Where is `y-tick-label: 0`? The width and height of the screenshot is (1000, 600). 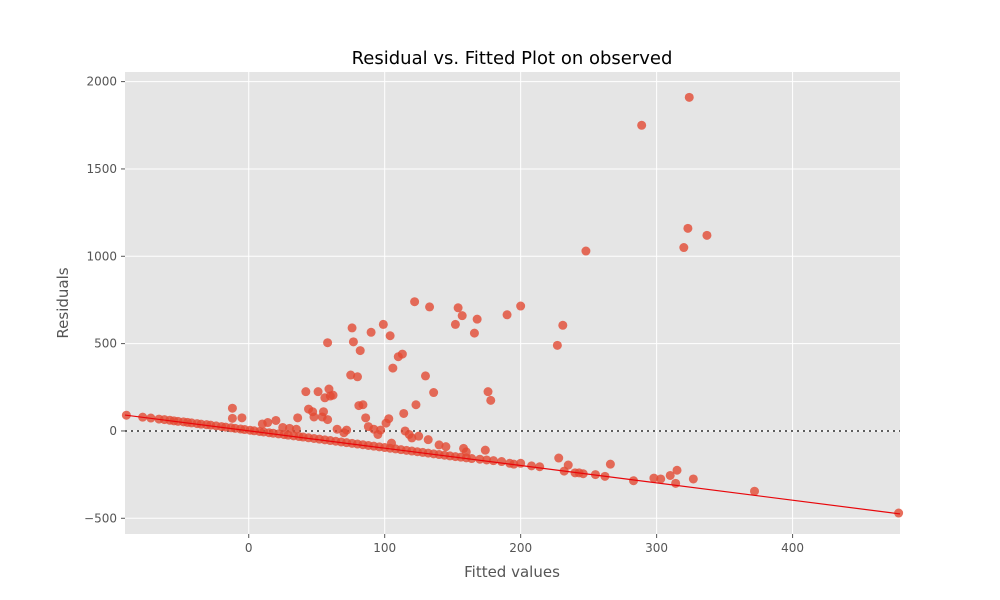 y-tick-label: 0 is located at coordinates (113, 431).